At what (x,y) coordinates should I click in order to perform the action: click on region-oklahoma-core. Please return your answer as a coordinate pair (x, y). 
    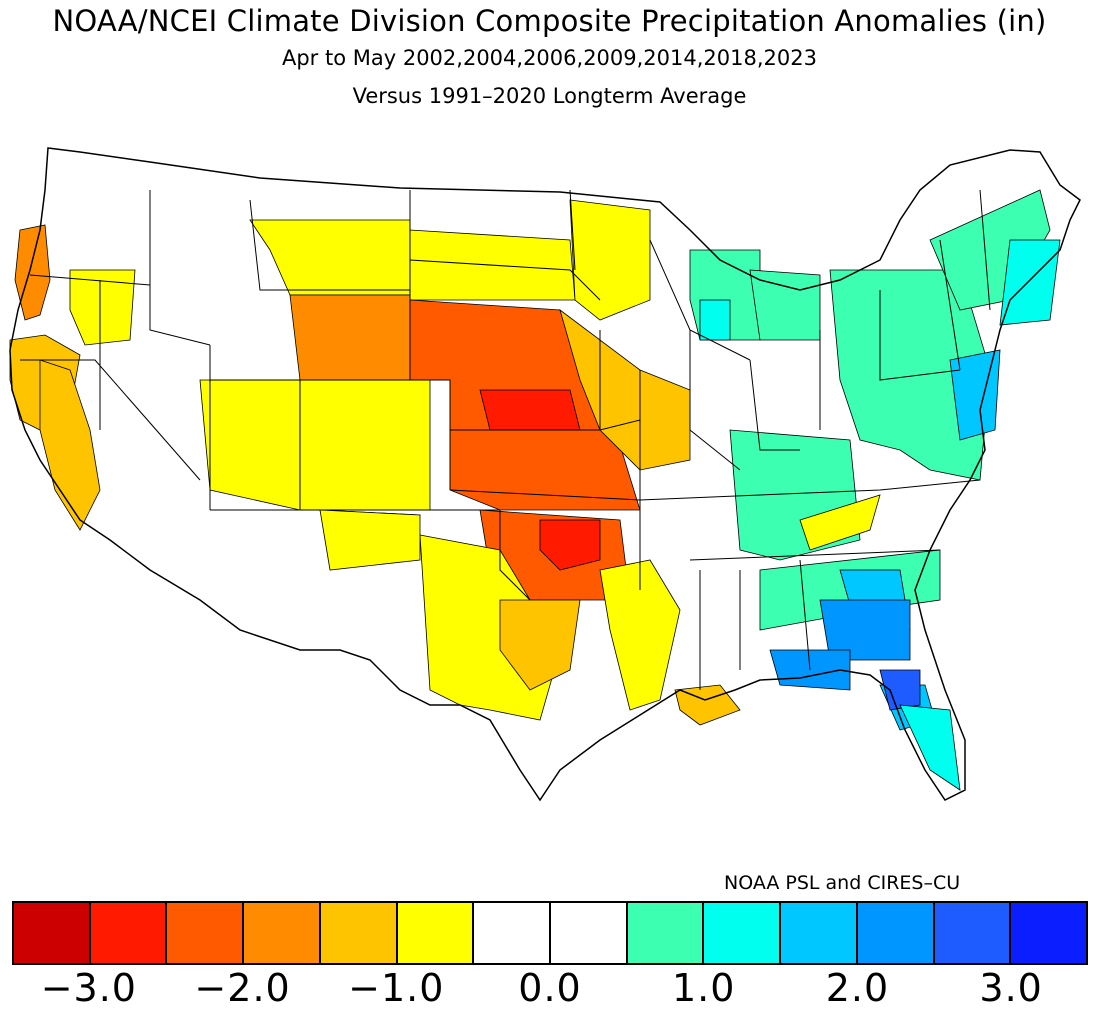
    Looking at the image, I should click on (570, 545).